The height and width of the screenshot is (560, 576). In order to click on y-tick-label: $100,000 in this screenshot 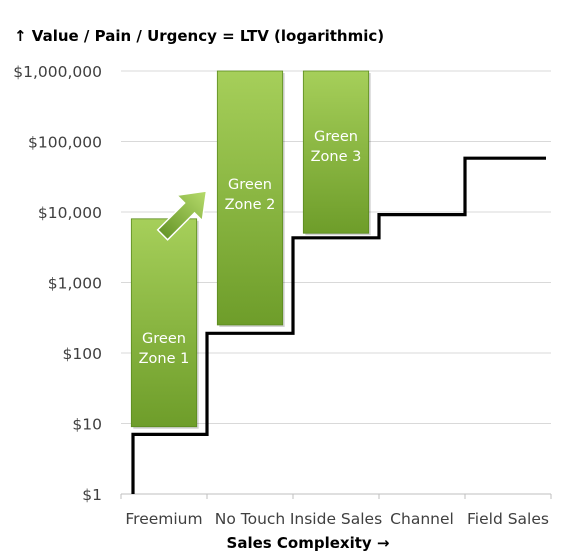, I will do `click(65, 143)`.